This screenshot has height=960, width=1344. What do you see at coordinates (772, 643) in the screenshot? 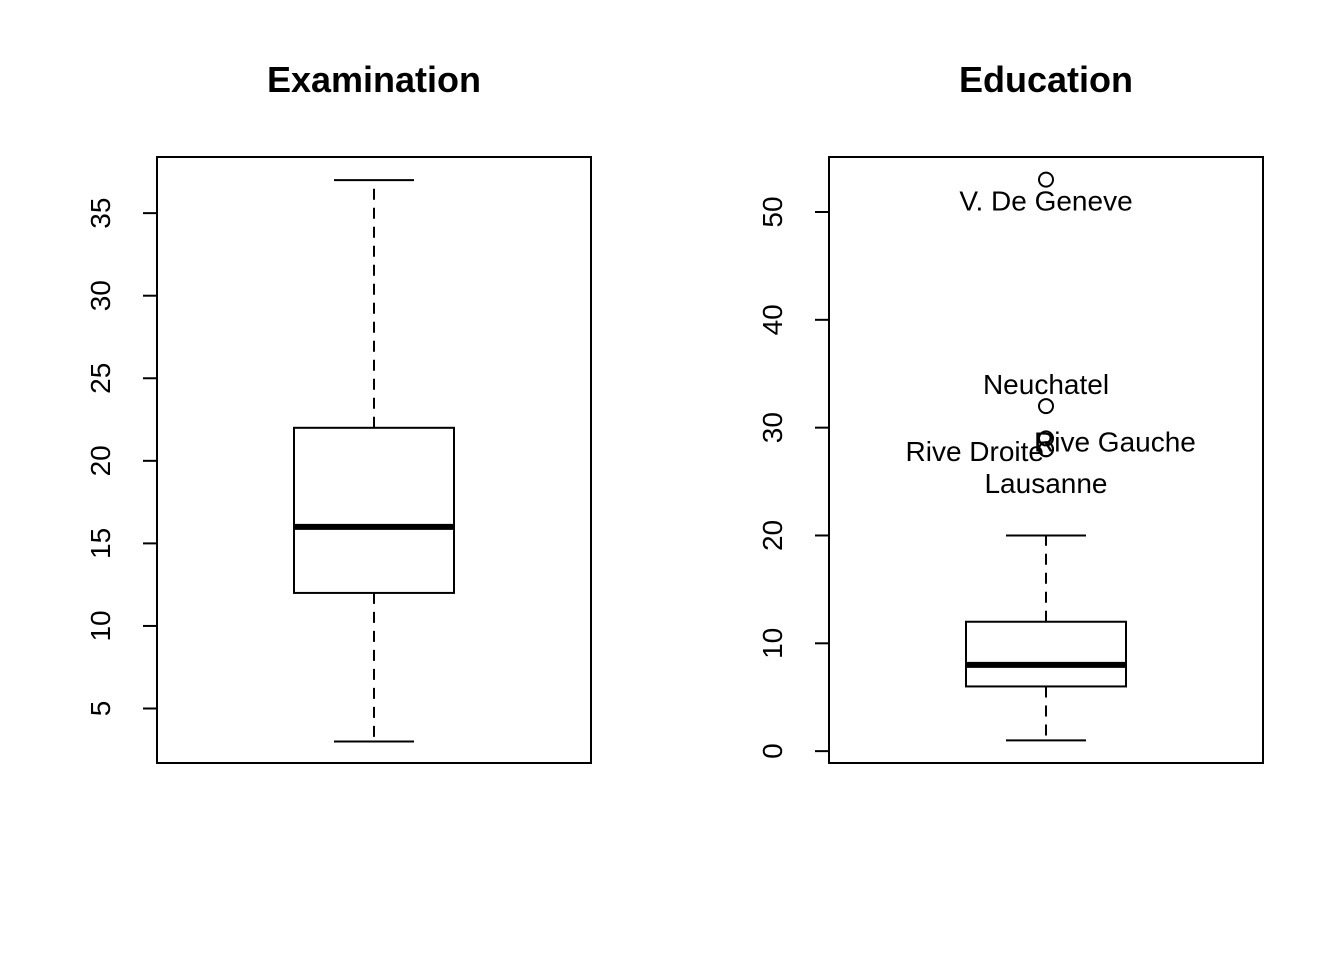
I see `y-tick-label-education: 10` at bounding box center [772, 643].